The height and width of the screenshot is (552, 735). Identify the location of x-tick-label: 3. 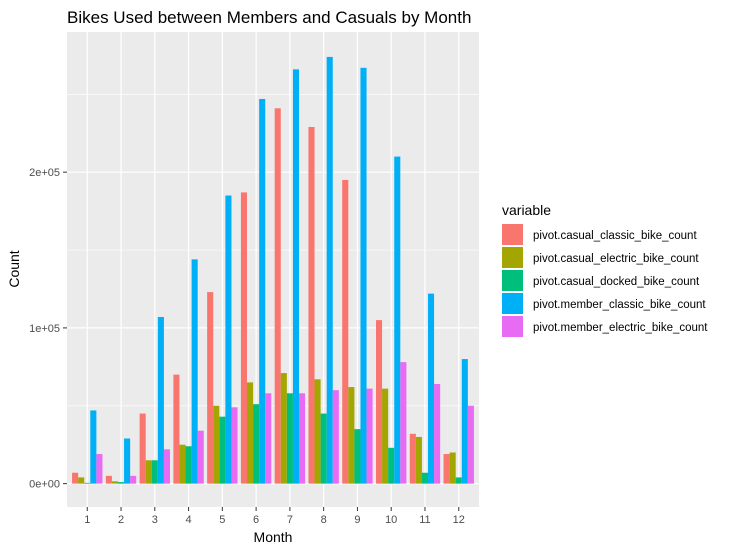
(155, 520).